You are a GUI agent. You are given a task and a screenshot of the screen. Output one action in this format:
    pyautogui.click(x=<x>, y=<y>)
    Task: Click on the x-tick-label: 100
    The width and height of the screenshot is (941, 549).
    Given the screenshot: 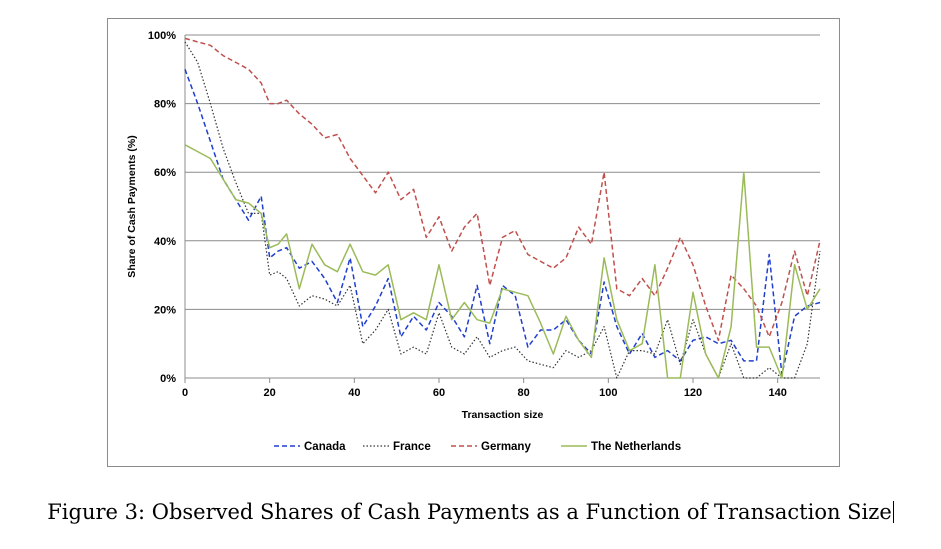 What is the action you would take?
    pyautogui.click(x=608, y=393)
    